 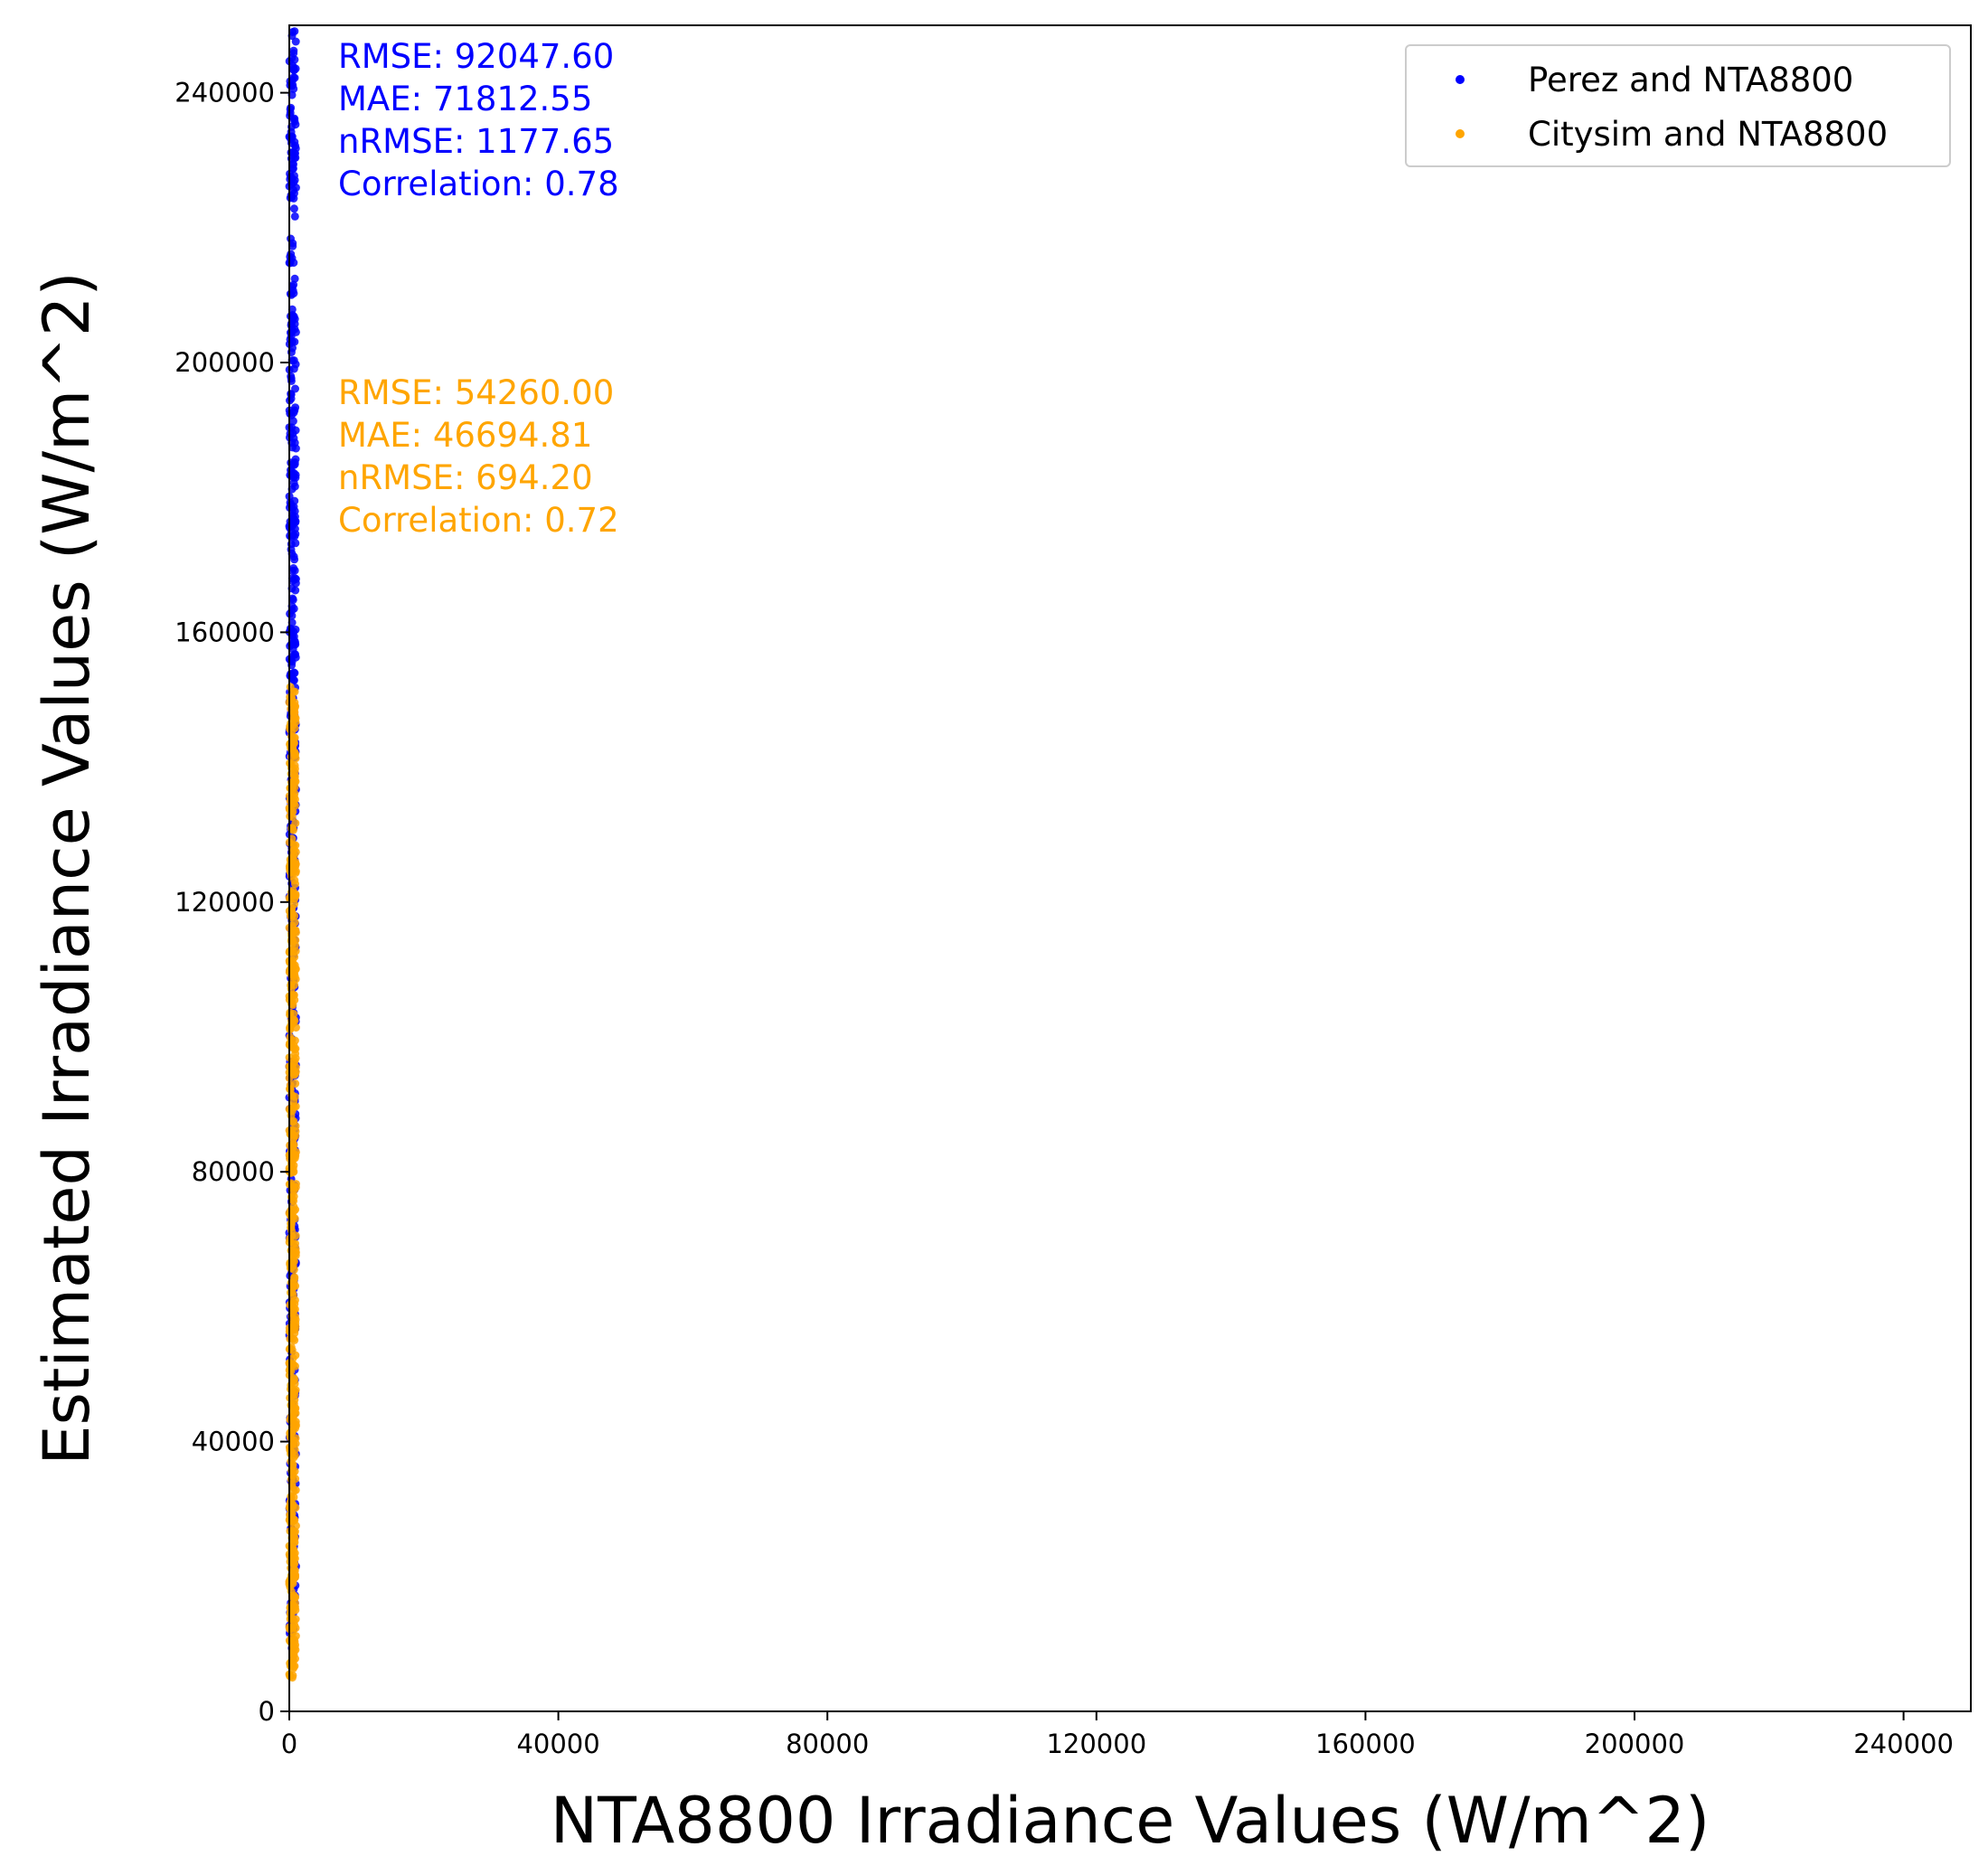 What do you see at coordinates (1365, 1744) in the screenshot?
I see `x-tick-label: 160000` at bounding box center [1365, 1744].